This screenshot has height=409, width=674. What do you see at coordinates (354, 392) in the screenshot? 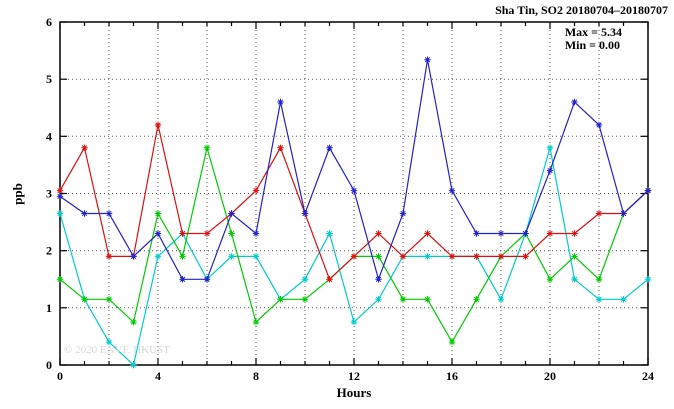
I see `x-axis-label: Hours` at bounding box center [354, 392].